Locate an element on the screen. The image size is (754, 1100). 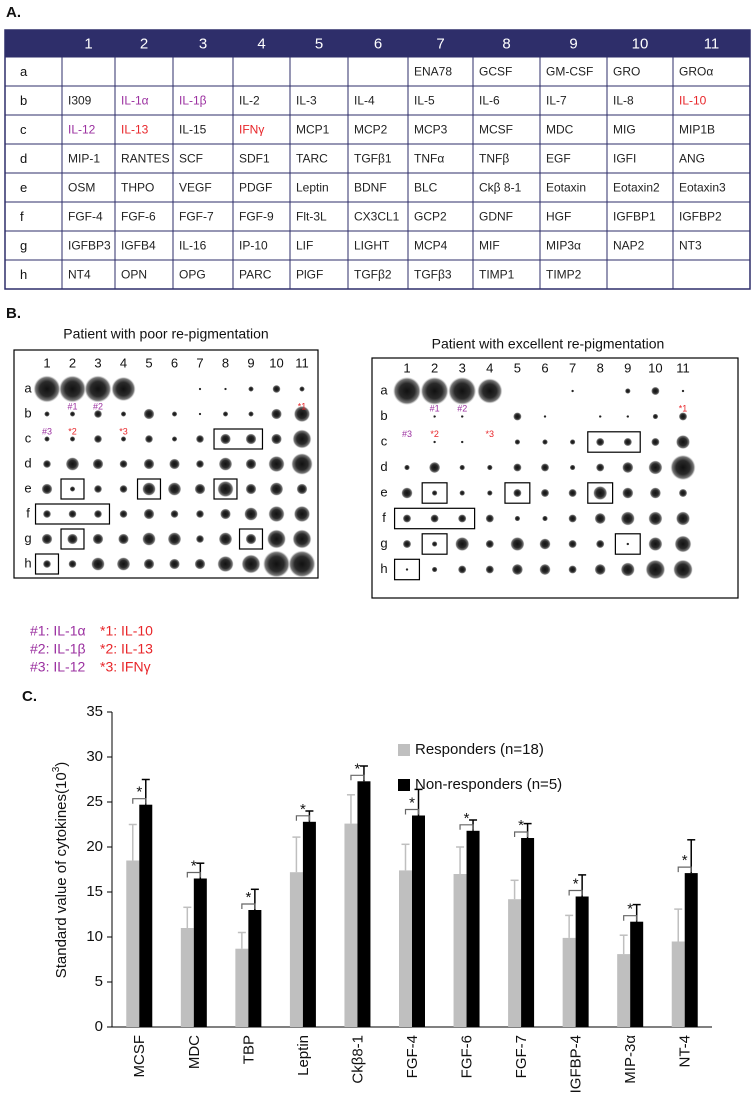
table-cell: OPN is located at coordinates (134, 275).